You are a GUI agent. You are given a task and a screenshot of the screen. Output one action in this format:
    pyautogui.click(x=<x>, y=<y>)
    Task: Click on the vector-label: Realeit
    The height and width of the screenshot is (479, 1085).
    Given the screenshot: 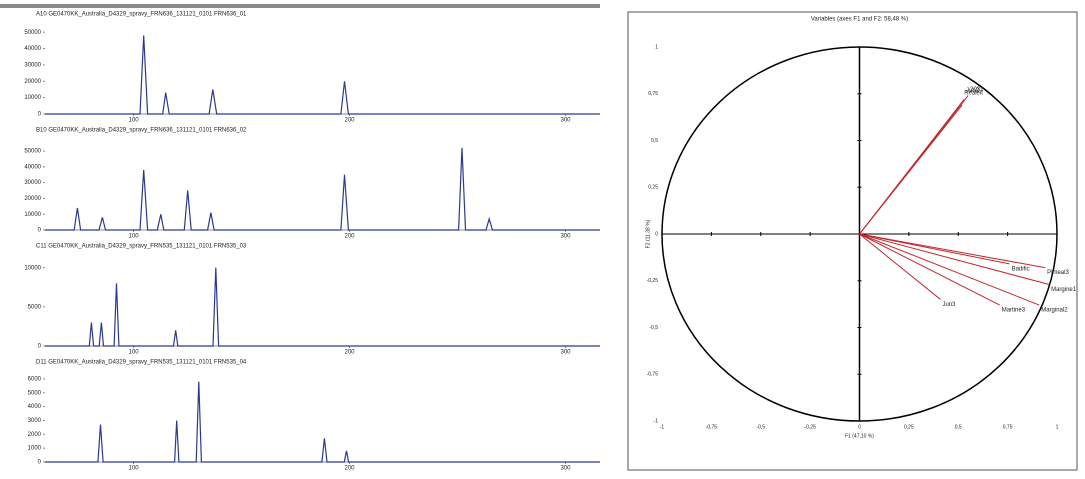 What is the action you would take?
    pyautogui.click(x=973, y=94)
    